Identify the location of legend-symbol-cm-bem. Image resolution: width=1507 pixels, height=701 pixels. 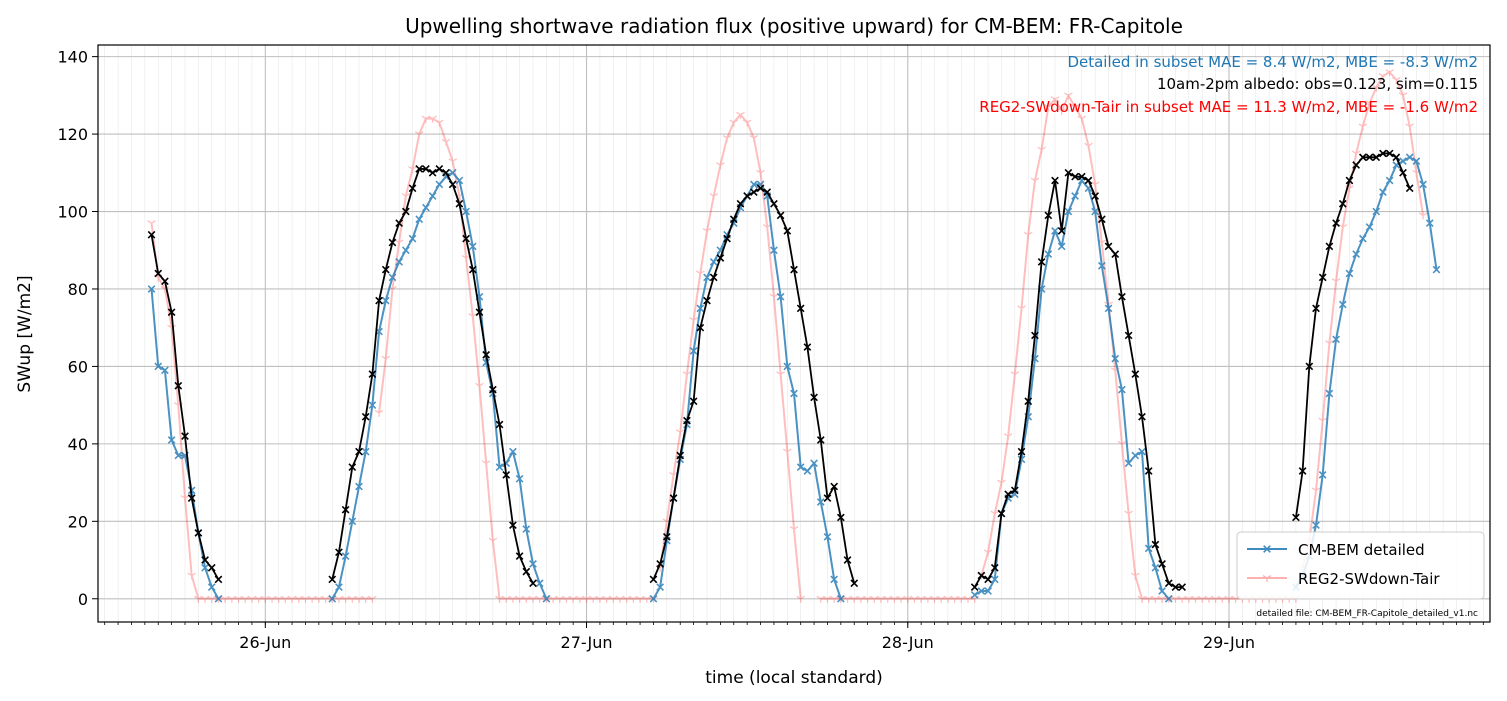
(1267, 549).